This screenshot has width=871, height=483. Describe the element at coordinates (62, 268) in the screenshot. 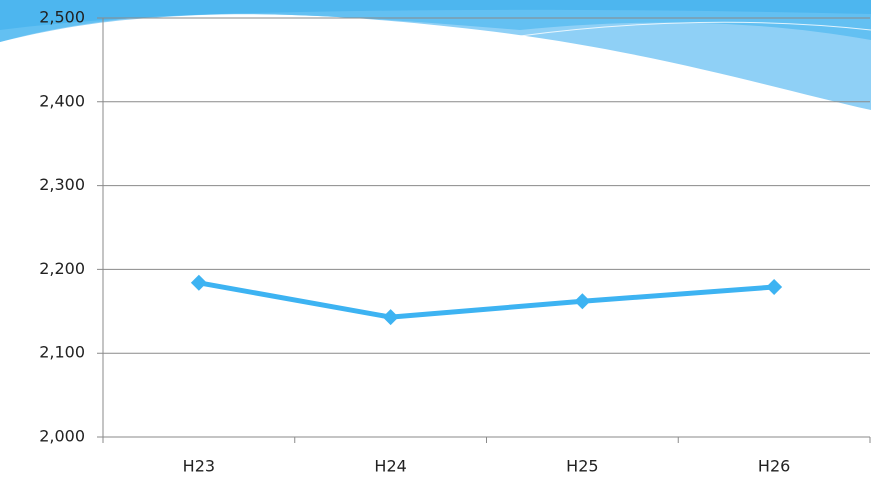

I see `y-tick-label: 2,200` at that location.